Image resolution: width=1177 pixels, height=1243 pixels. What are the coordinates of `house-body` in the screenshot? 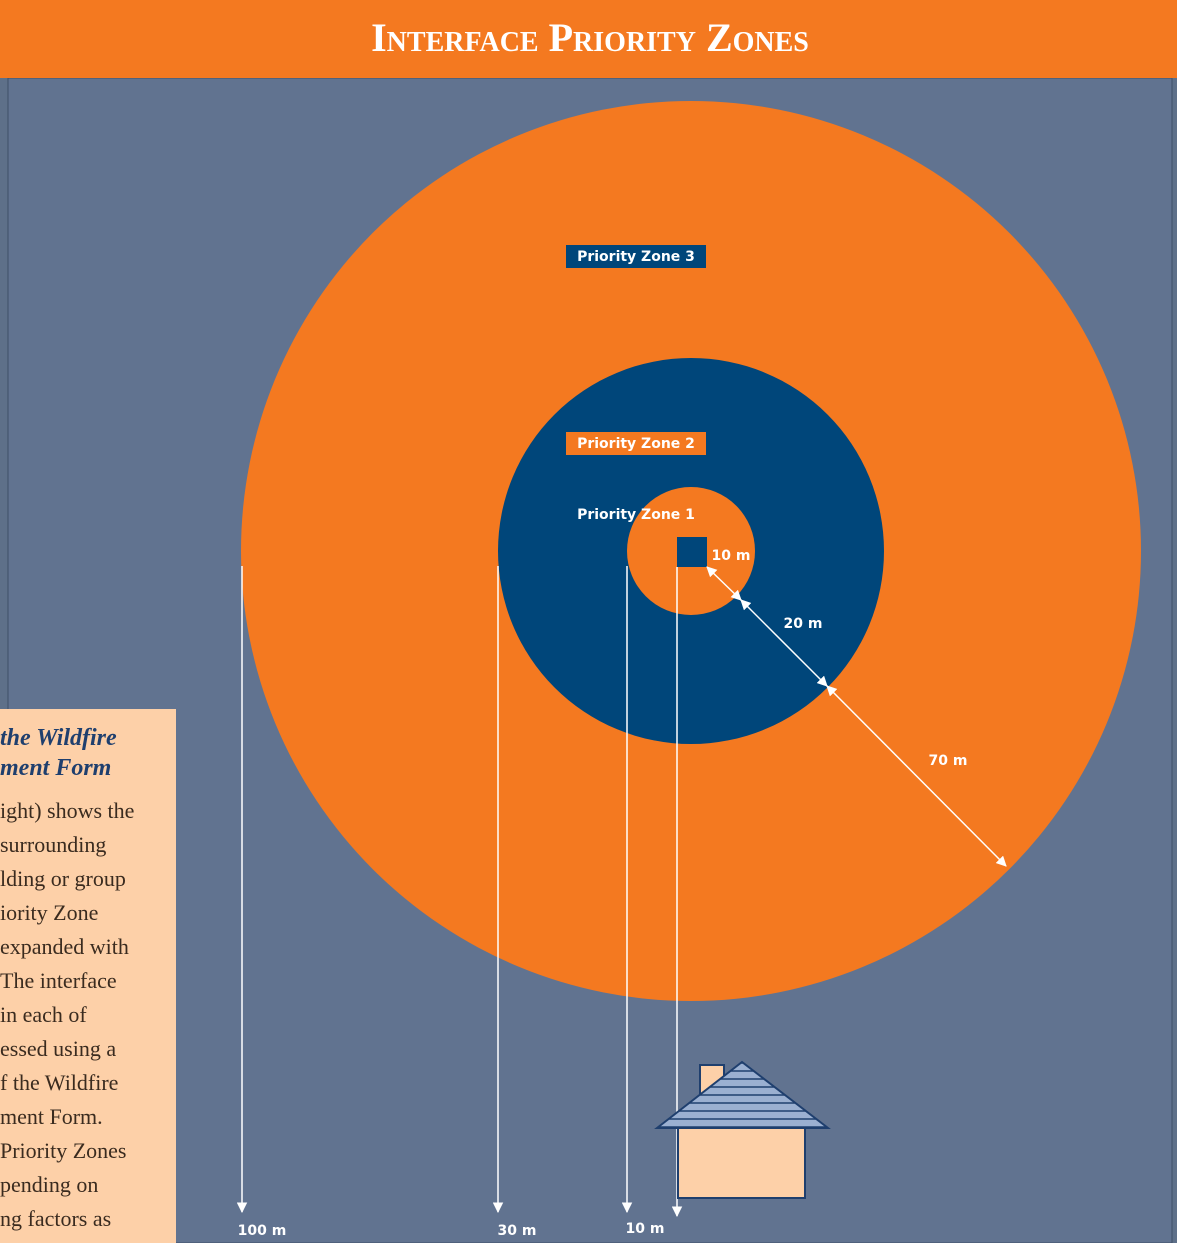 It's located at (741, 1160).